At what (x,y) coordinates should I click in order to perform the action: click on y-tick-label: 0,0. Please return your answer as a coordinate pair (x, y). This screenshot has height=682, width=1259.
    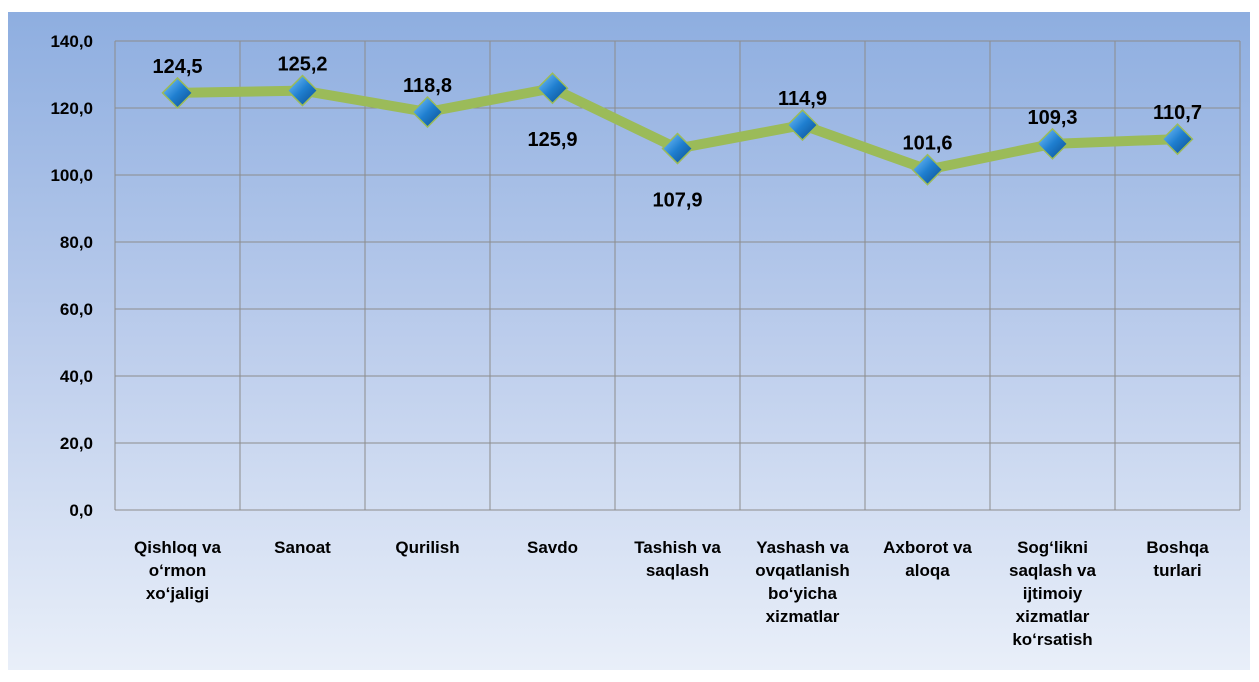
    Looking at the image, I should click on (81, 510).